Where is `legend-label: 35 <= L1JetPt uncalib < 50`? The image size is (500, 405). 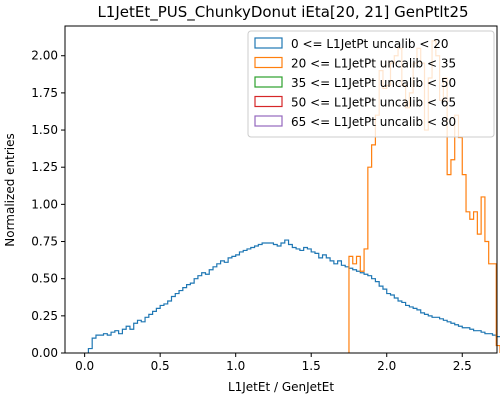 legend-label: 35 <= L1JetPt uncalib < 50 is located at coordinates (373, 83).